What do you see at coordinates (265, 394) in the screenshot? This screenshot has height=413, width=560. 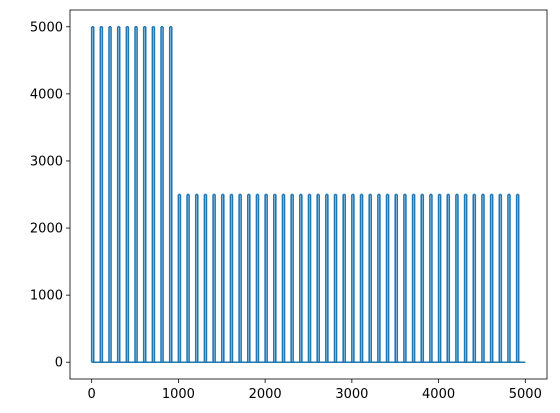 I see `x-tick-label: 2000` at bounding box center [265, 394].